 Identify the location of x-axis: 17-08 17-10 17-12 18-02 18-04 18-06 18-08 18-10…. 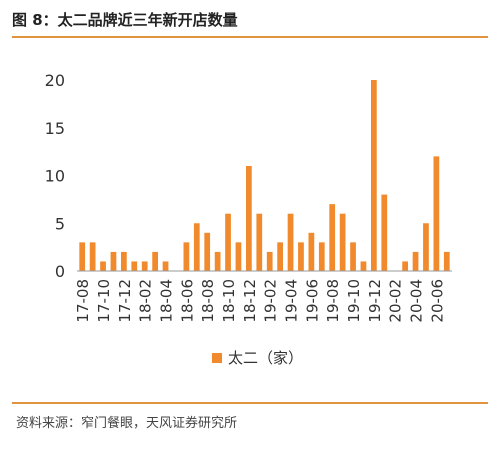
(260, 301).